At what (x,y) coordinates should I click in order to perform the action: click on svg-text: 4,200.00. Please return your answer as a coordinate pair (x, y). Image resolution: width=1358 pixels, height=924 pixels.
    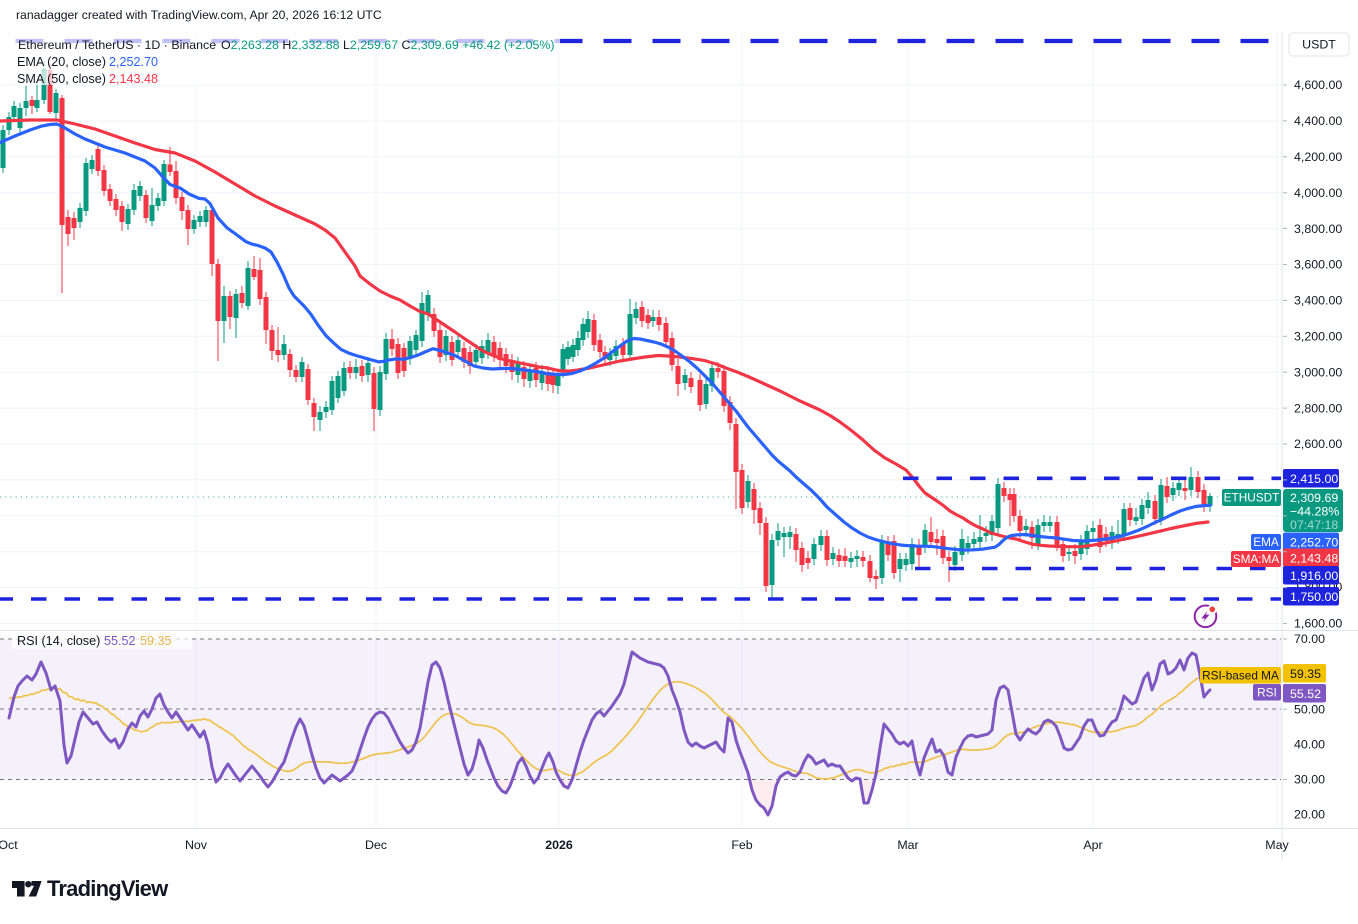
    Looking at the image, I should click on (1318, 157).